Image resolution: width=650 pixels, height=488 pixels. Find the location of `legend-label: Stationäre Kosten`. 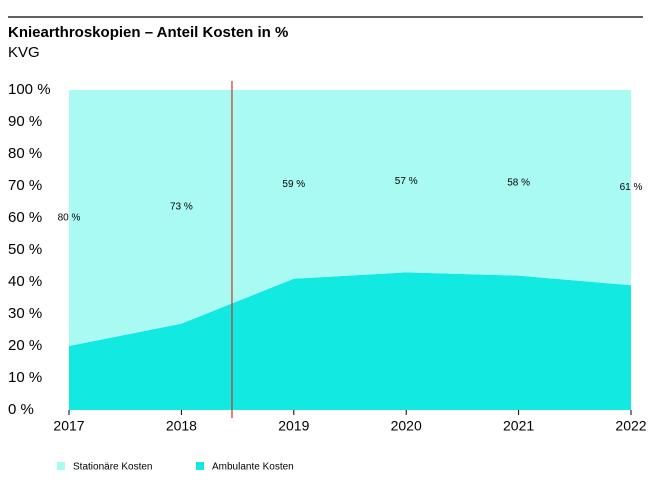

legend-label: Stationäre Kosten is located at coordinates (113, 467).